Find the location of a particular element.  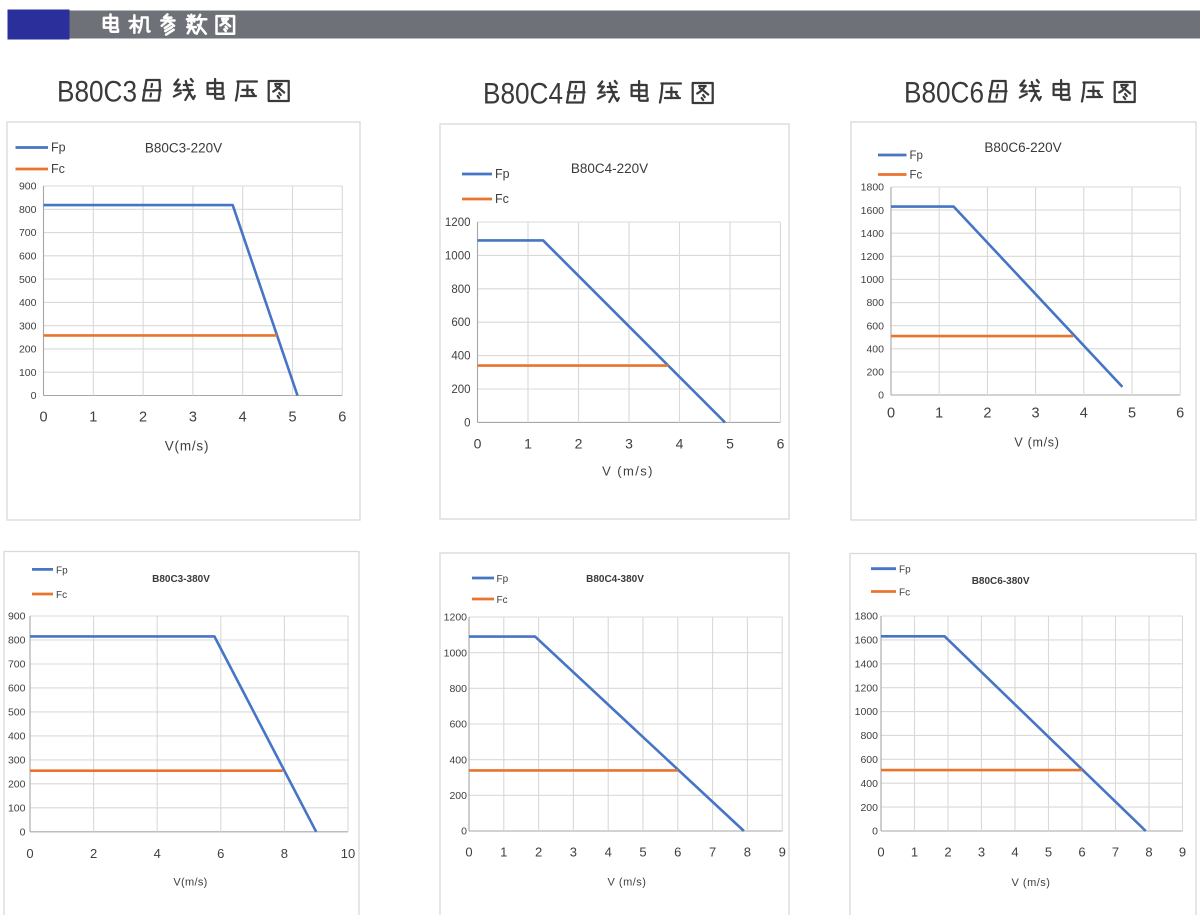

svg-text: B80C3-380V is located at coordinates (181, 579).